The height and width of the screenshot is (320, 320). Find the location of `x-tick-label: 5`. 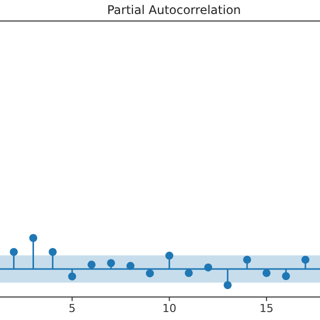

x-tick-label: 5 is located at coordinates (72, 308).